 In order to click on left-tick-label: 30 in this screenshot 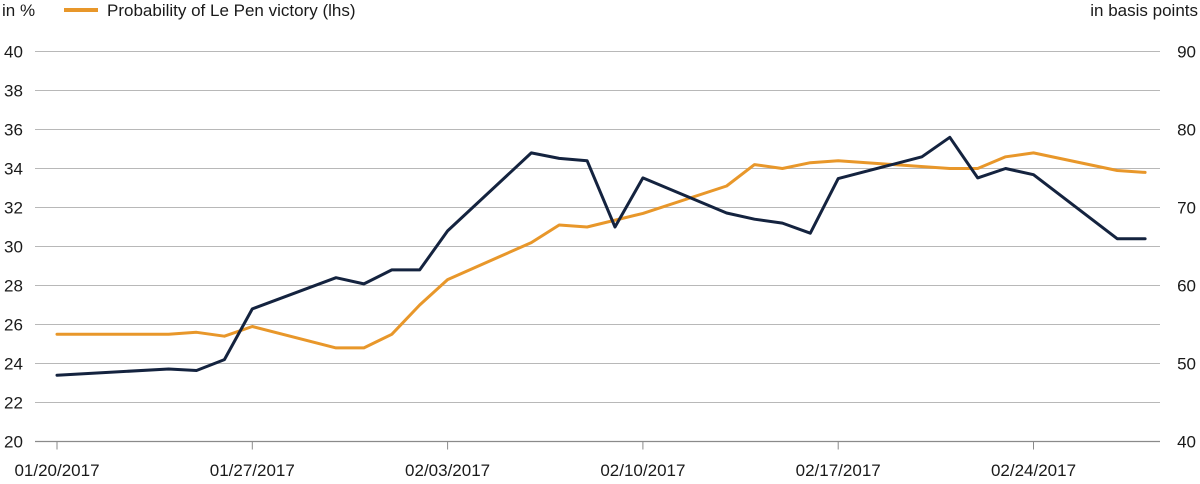, I will do `click(13, 247)`.